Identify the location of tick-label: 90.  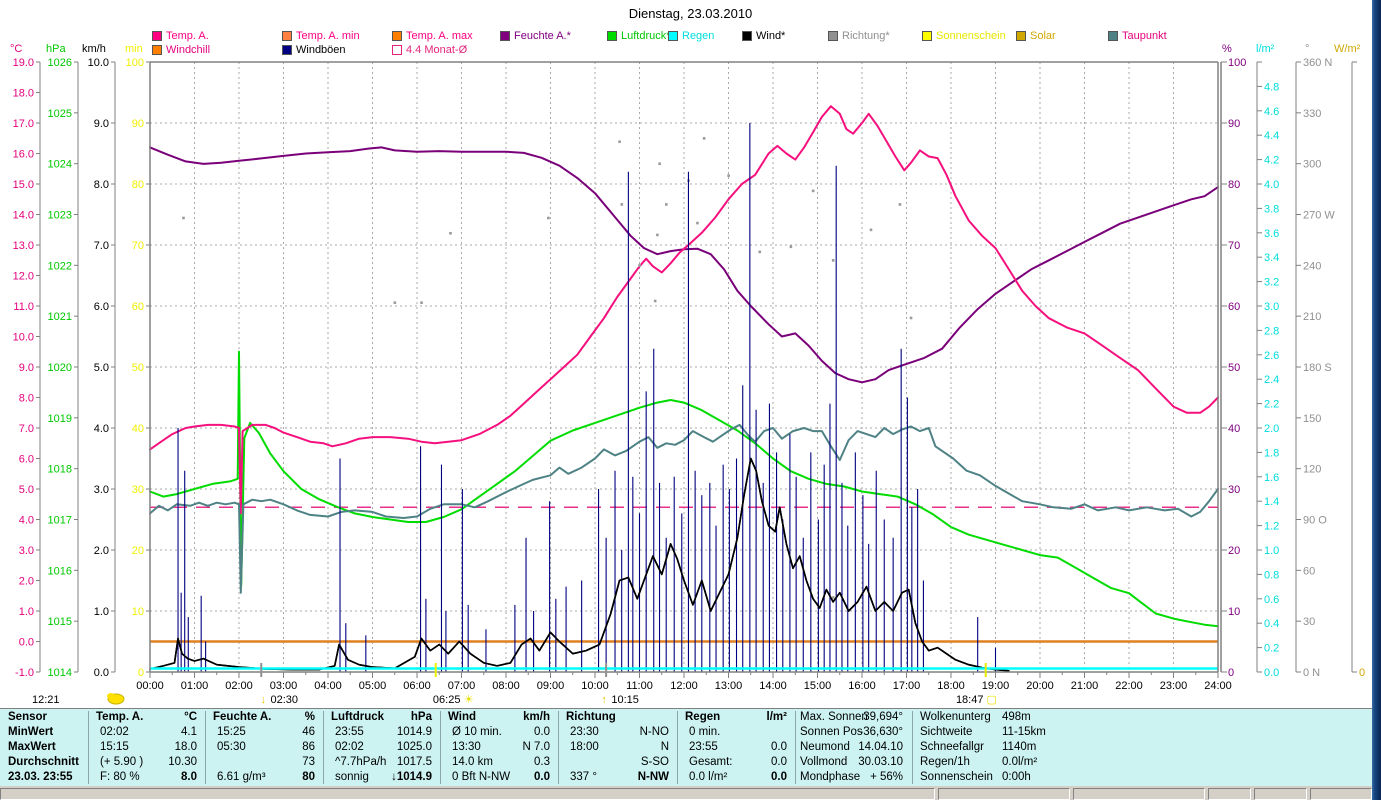
(1234, 124).